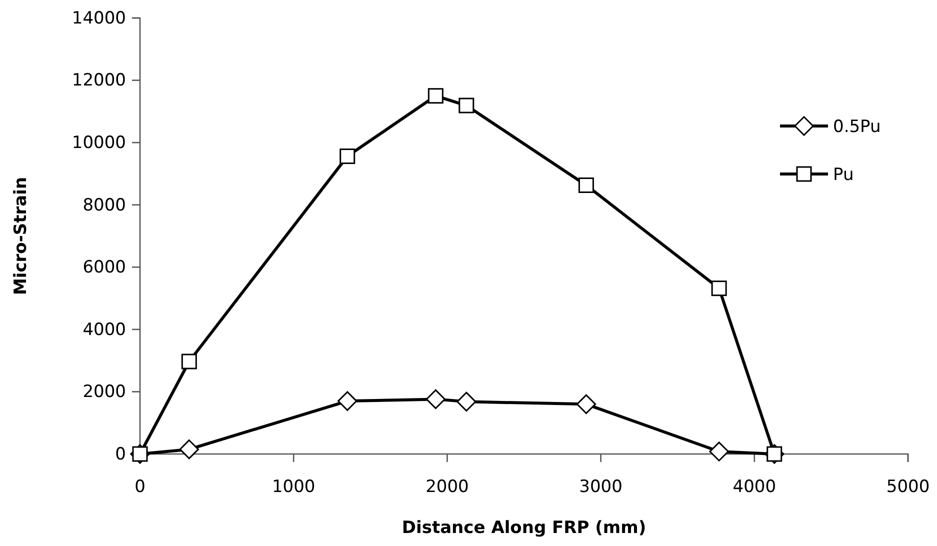  What do you see at coordinates (524, 528) in the screenshot?
I see `x-axis-title: Distance Along FRP (mm)` at bounding box center [524, 528].